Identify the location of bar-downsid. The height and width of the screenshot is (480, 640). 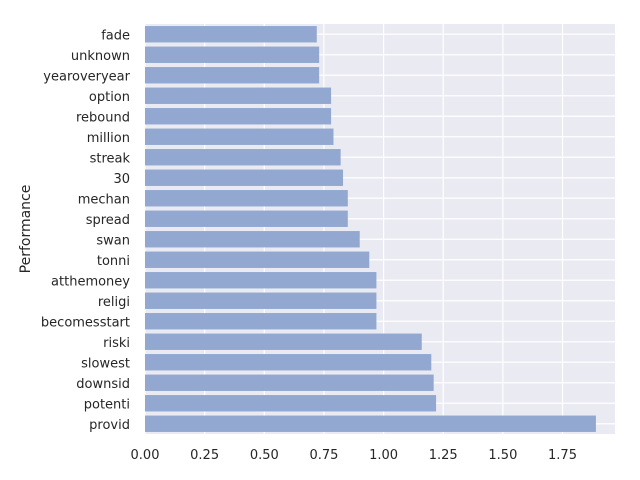
(289, 382).